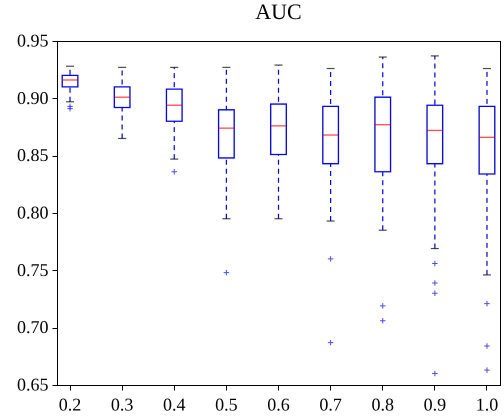  What do you see at coordinates (487, 404) in the screenshot?
I see `x-tick-label: 1.0` at bounding box center [487, 404].